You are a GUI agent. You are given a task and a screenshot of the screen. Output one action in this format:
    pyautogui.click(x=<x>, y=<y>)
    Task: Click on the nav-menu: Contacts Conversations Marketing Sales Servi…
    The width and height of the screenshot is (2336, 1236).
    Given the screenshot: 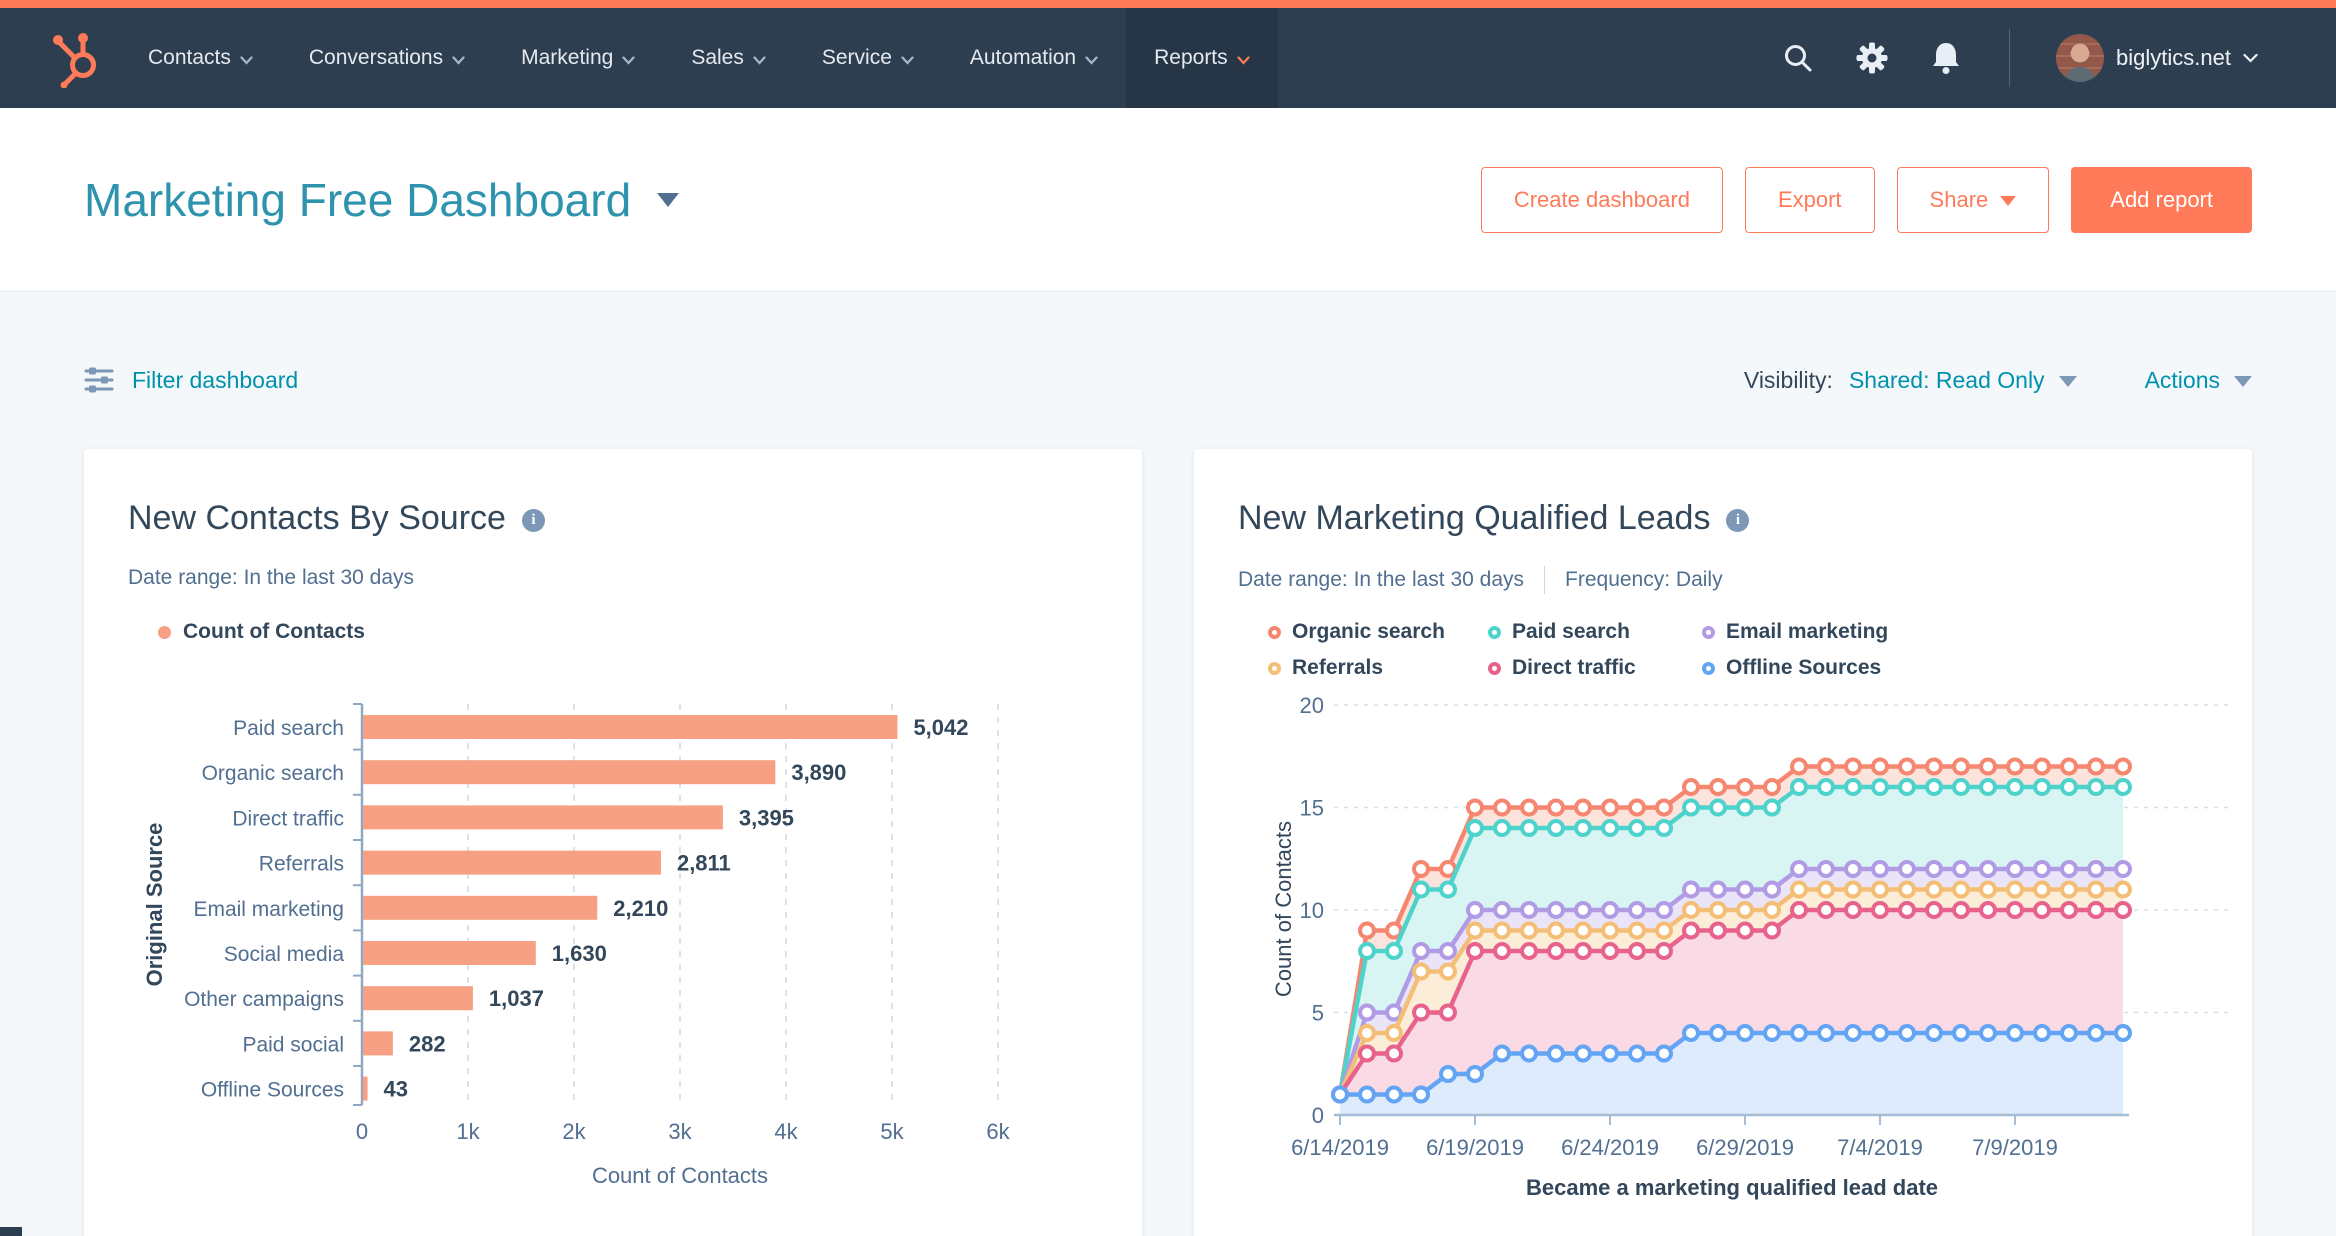 What is the action you would take?
    pyautogui.click(x=699, y=58)
    